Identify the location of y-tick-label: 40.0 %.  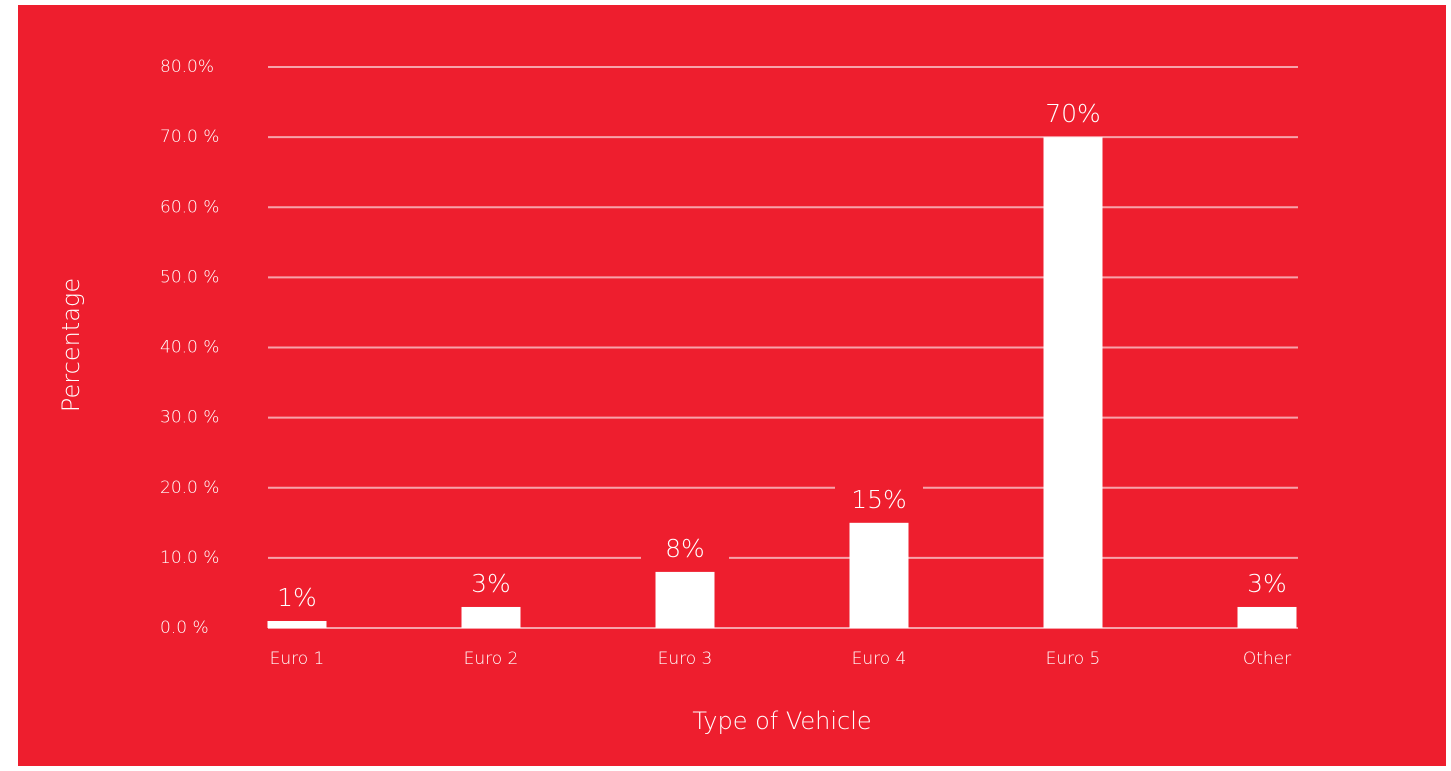
(189, 348).